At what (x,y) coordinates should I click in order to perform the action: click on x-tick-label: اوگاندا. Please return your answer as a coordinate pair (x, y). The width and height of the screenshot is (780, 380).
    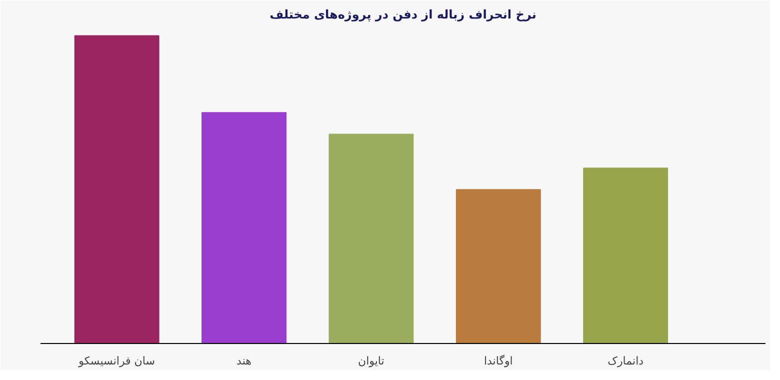
    Looking at the image, I should click on (498, 361).